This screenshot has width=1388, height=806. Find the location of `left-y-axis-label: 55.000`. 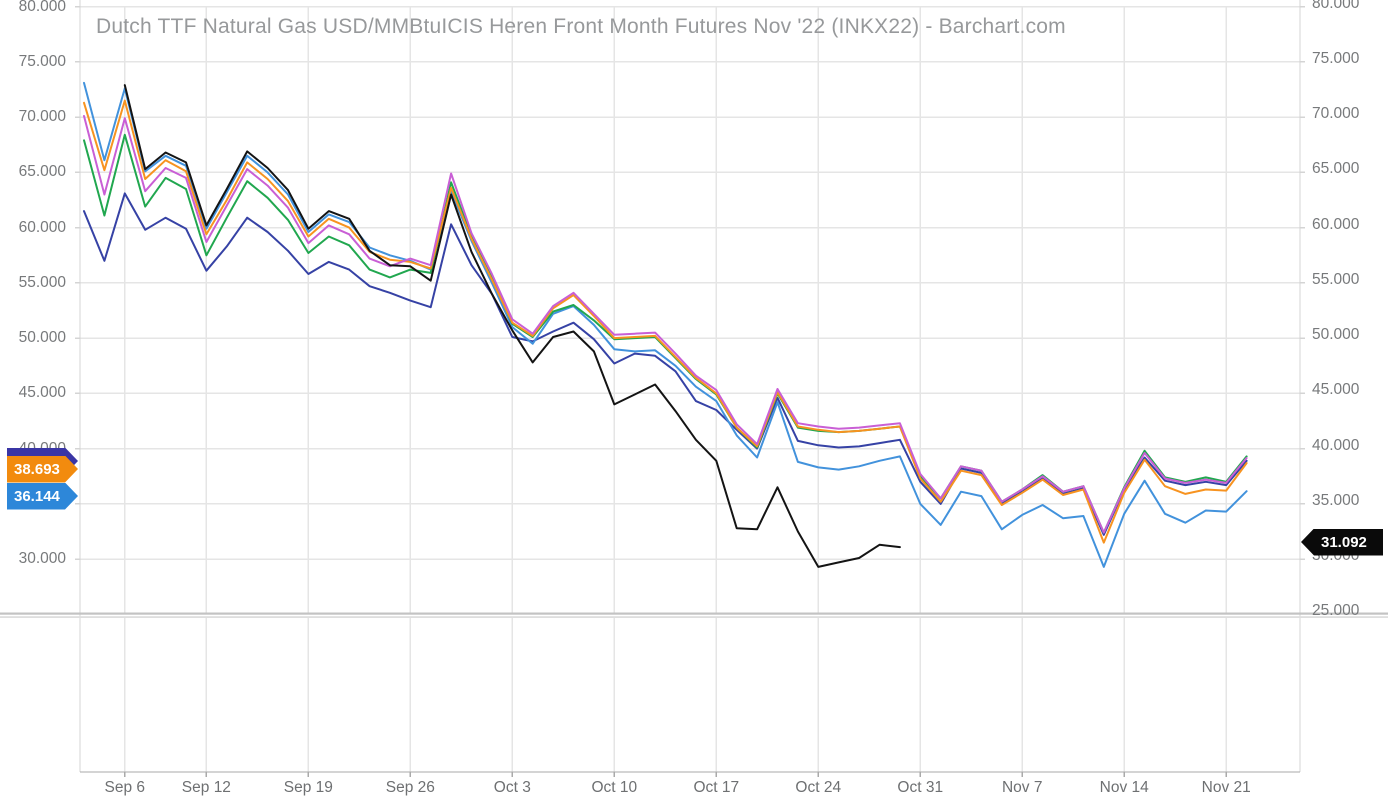

left-y-axis-label: 55.000 is located at coordinates (42, 282).